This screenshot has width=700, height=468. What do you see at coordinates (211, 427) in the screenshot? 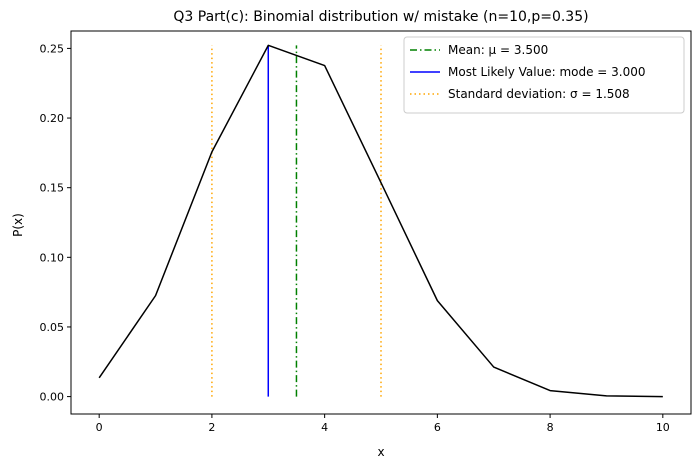
I see `x-tick-label-1: 2` at bounding box center [211, 427].